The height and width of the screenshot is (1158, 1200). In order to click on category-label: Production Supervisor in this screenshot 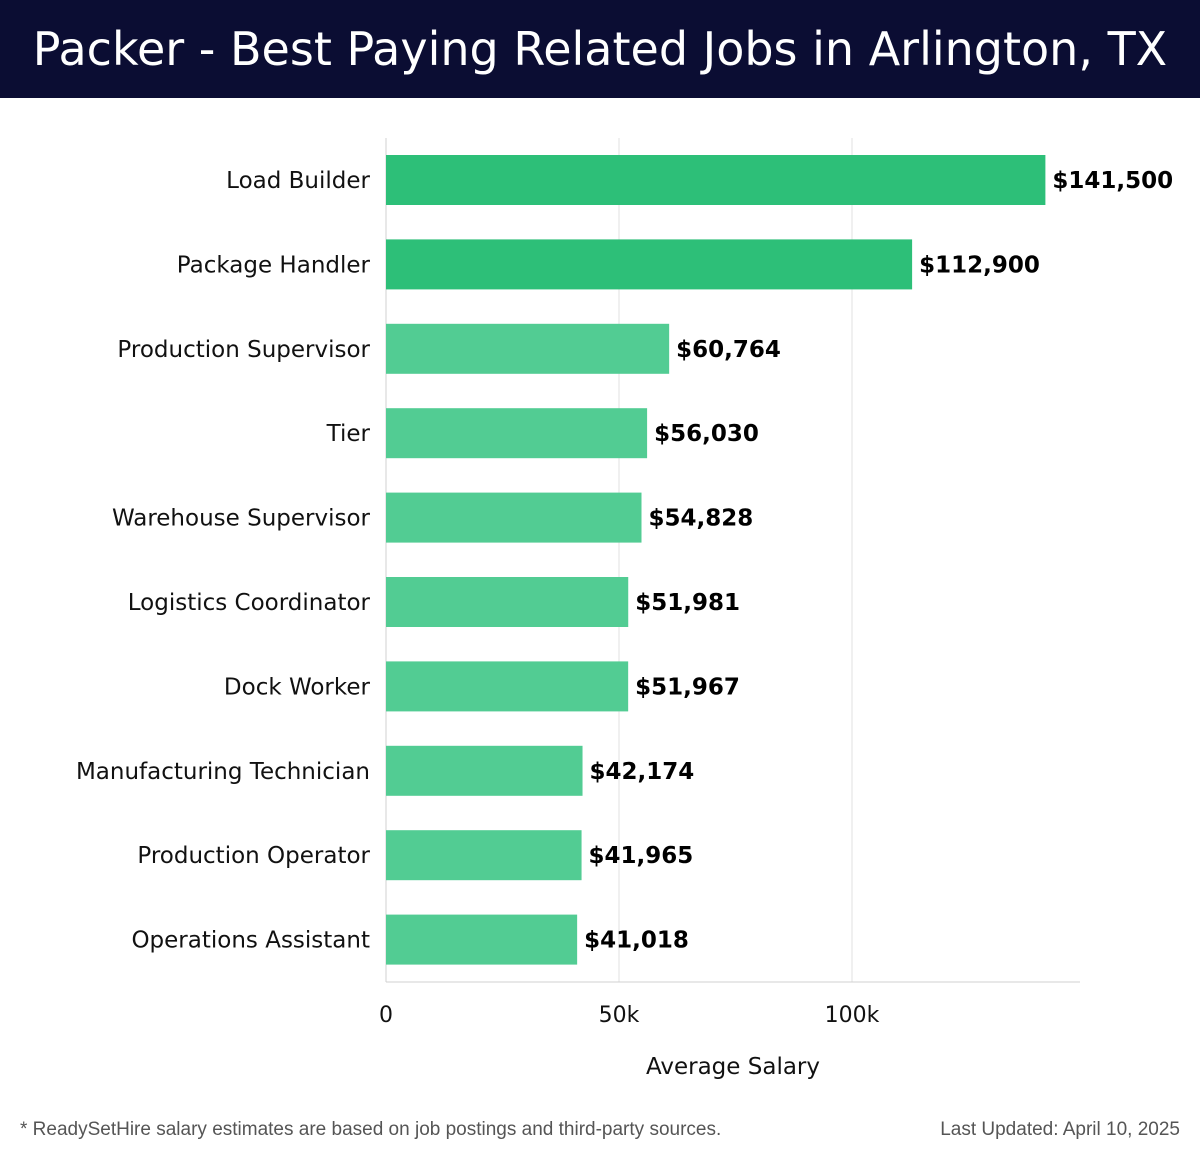, I will do `click(243, 350)`.